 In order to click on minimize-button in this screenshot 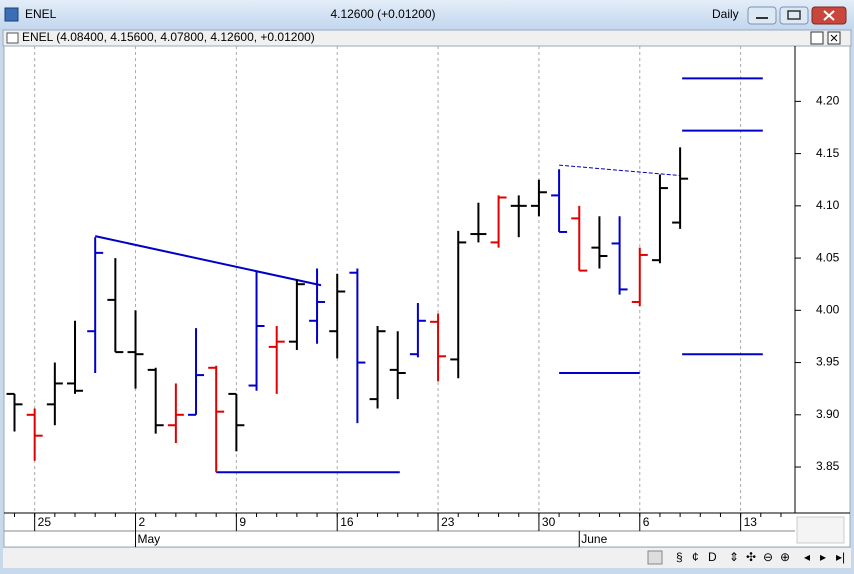, I will do `click(762, 15)`.